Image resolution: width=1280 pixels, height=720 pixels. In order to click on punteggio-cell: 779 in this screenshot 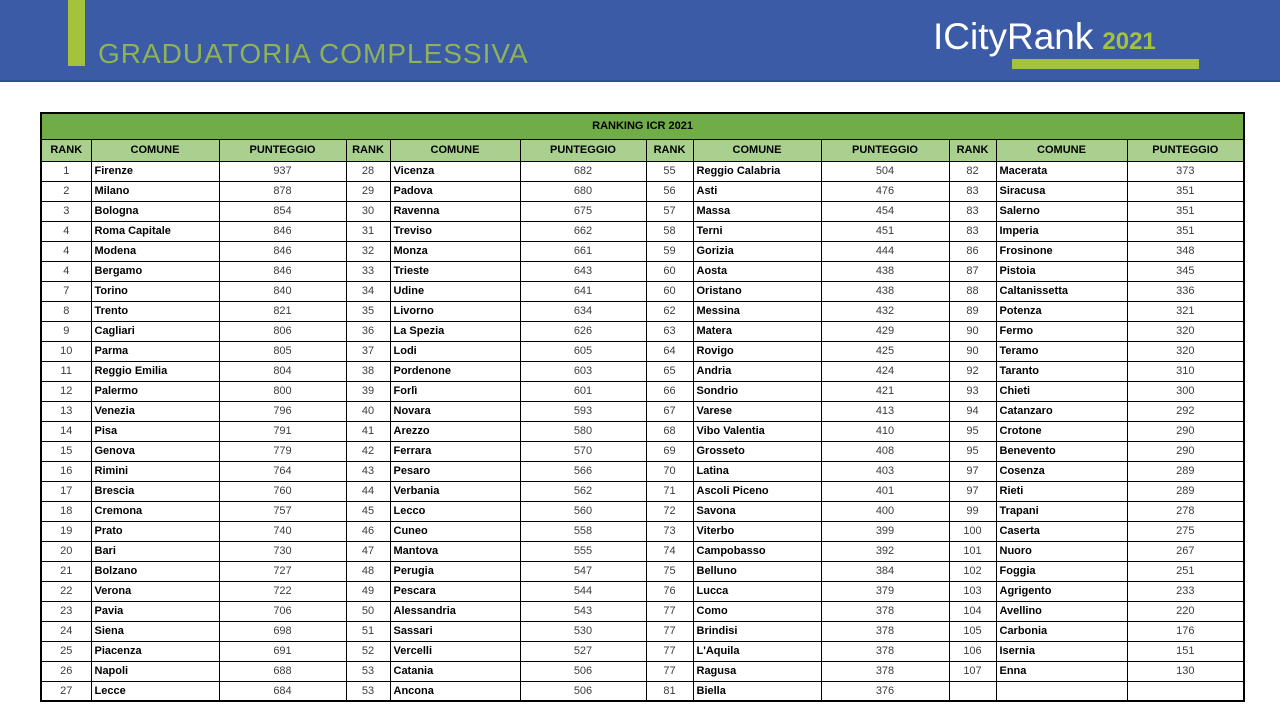, I will do `click(282, 451)`.